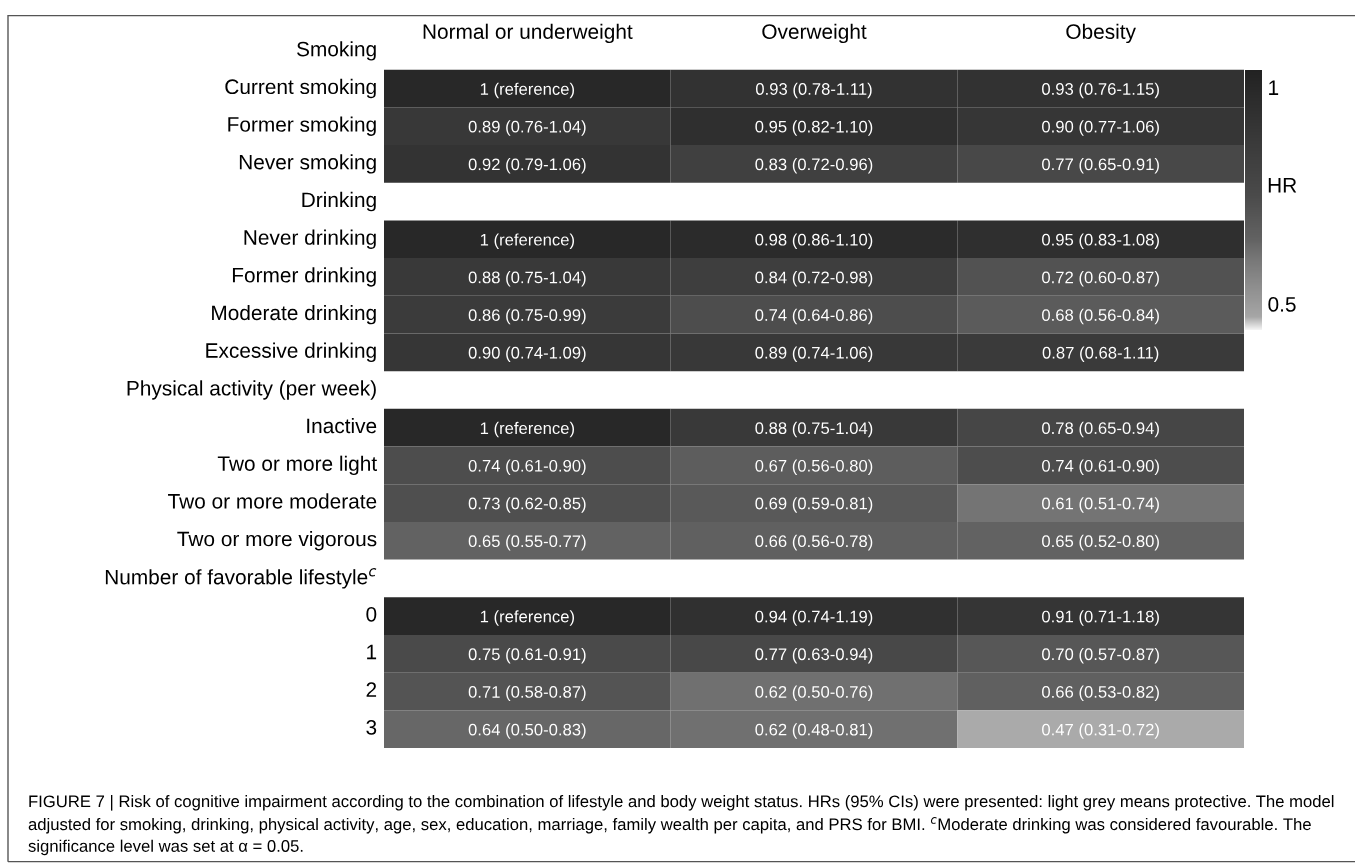  Describe the element at coordinates (1100, 241) in the screenshot. I see `data-label: 0.95 (0.83-1.08)` at that location.